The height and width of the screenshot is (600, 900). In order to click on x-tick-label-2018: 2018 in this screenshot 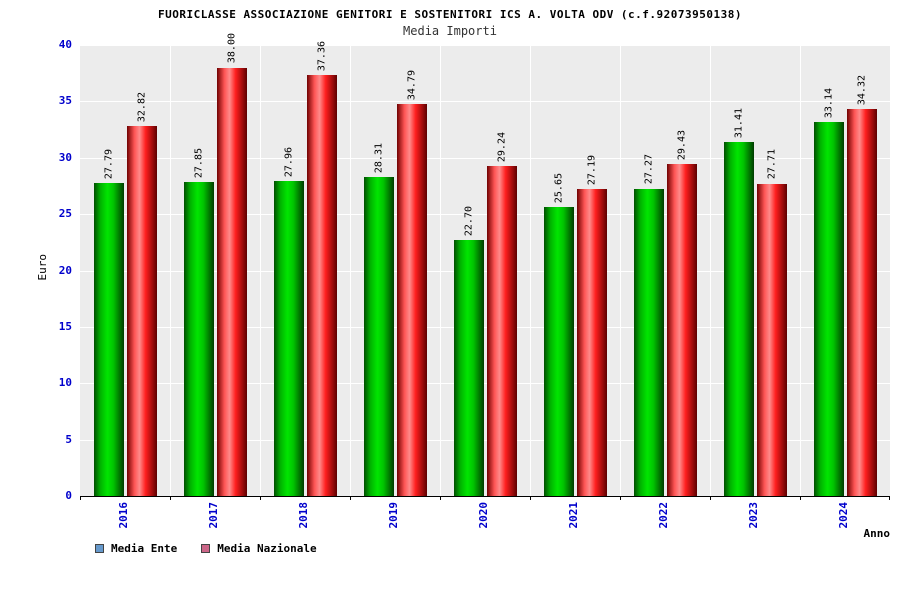, I will do `click(303, 515)`.